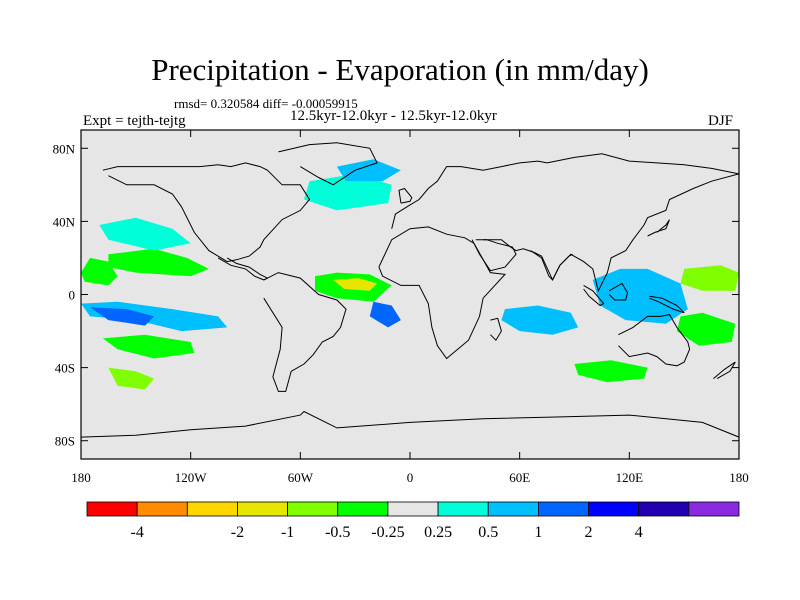 This screenshot has width=800, height=600. I want to click on anomaly-east-pacific-cyan, so click(145, 234).